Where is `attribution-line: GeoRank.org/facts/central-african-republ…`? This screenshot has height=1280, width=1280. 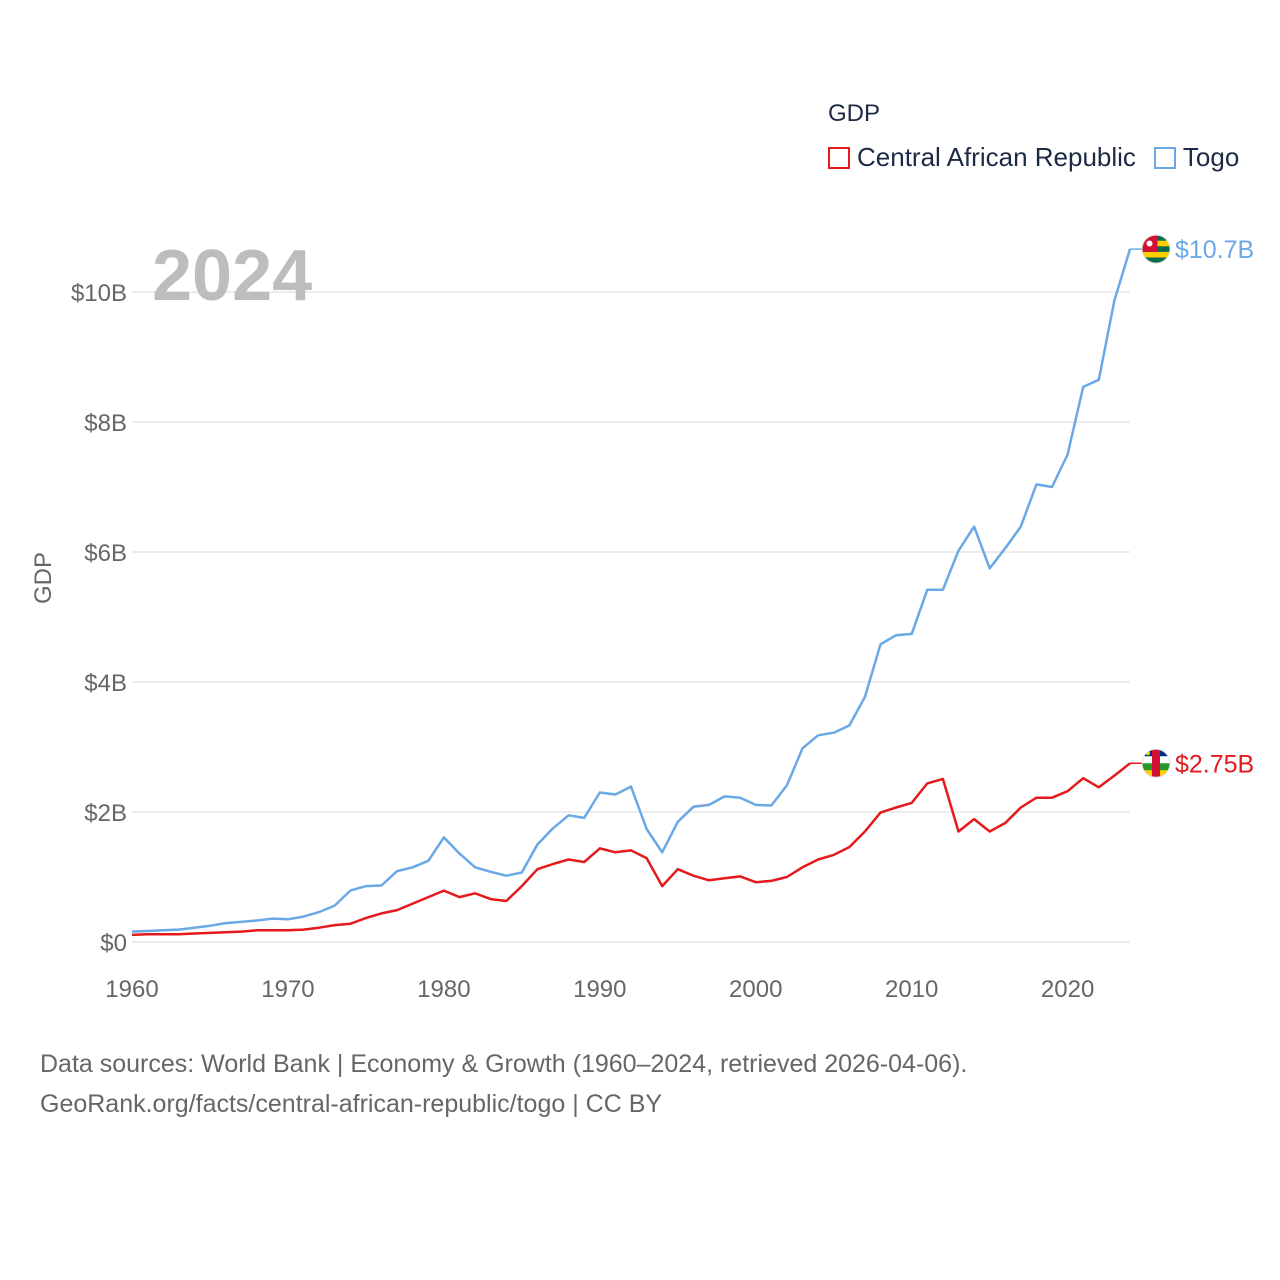 attribution-line: GeoRank.org/facts/central-african-republ… is located at coordinates (351, 1104).